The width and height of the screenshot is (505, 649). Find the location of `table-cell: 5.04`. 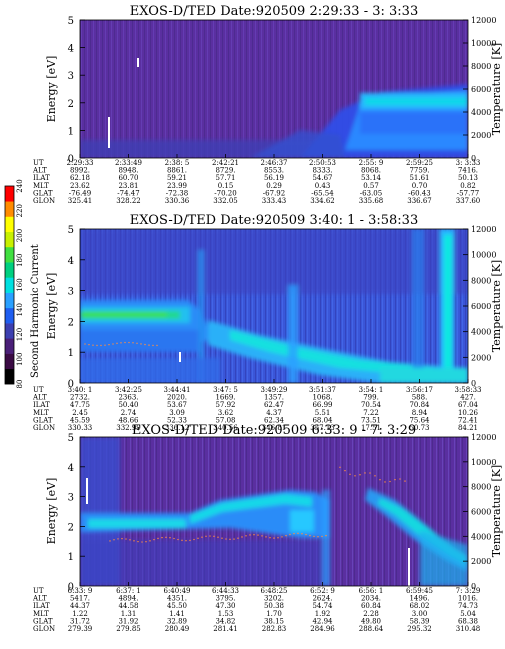

table-cell: 5.04 is located at coordinates (468, 614).